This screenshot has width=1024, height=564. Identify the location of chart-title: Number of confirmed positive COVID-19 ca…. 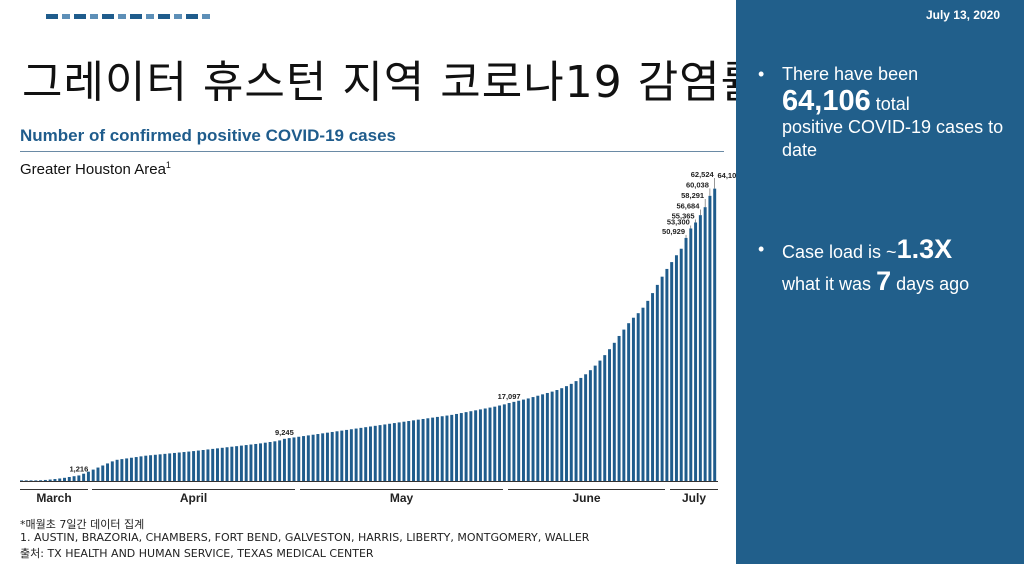
(208, 135).